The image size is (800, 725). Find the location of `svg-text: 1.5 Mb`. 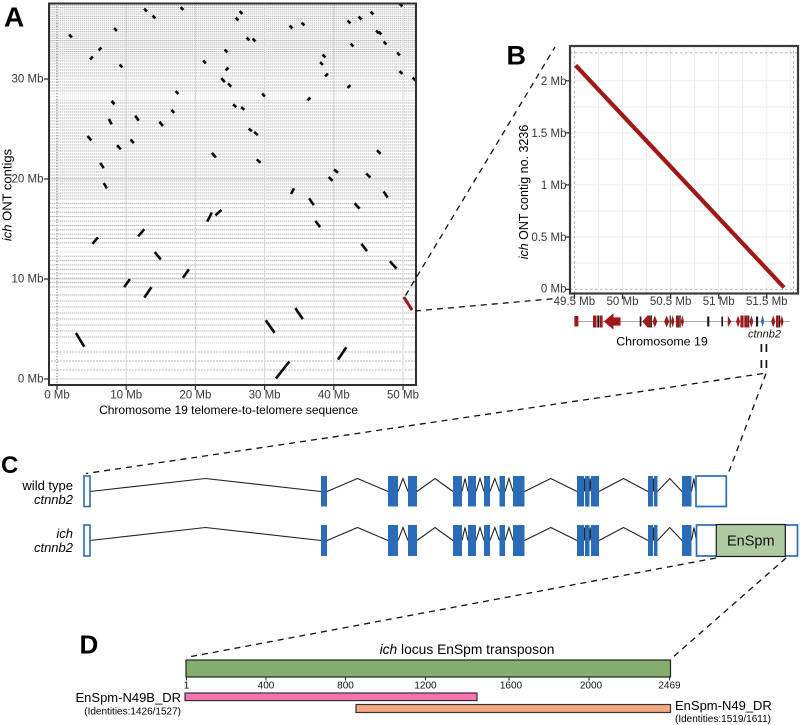

svg-text: 1.5 Mb is located at coordinates (548, 134).